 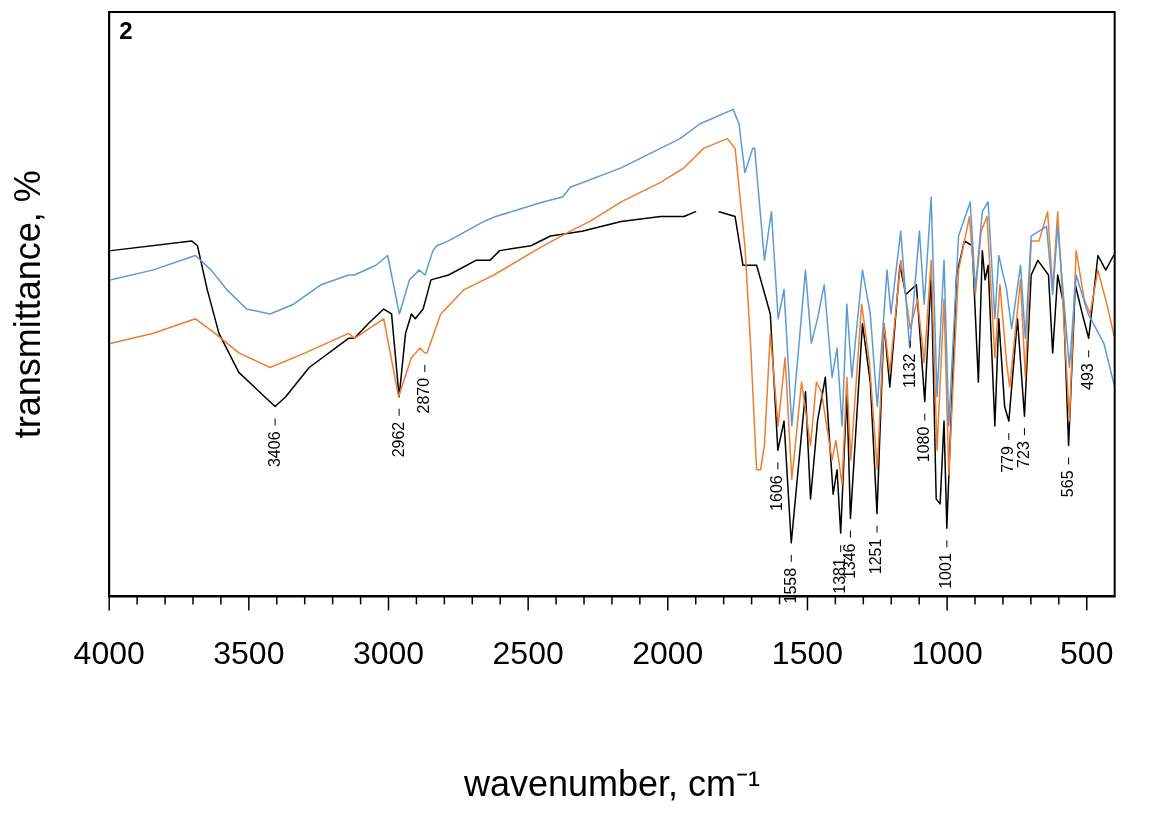 I want to click on x-tick-label: 2000, so click(x=668, y=653).